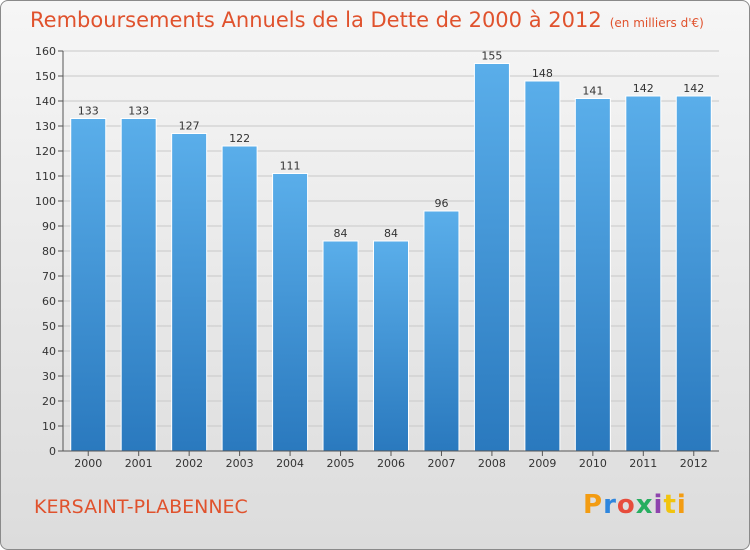 This screenshot has width=750, height=550. What do you see at coordinates (492, 463) in the screenshot?
I see `x-tick-label-2008: 2008` at bounding box center [492, 463].